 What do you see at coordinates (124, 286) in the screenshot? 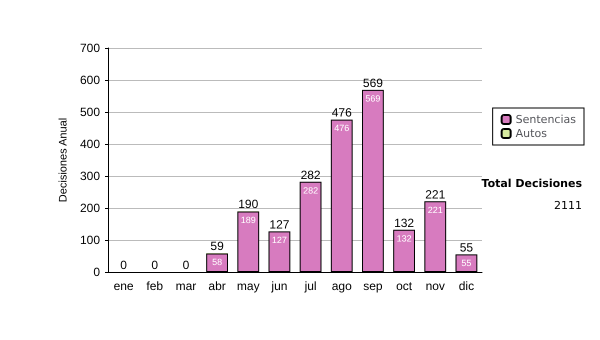
I see `x-tick-label: ene` at bounding box center [124, 286].